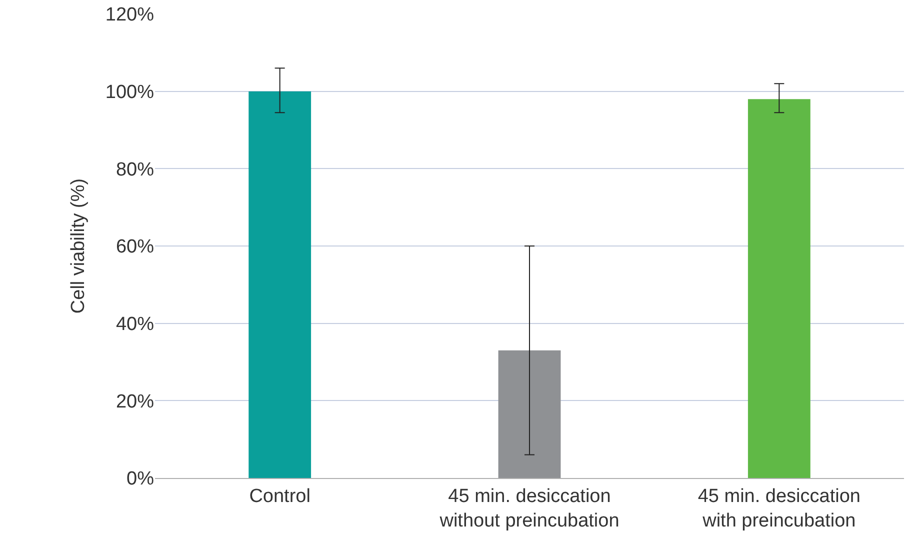 The image size is (909, 540). What do you see at coordinates (140, 479) in the screenshot?
I see `y-tick-label: 0%` at bounding box center [140, 479].